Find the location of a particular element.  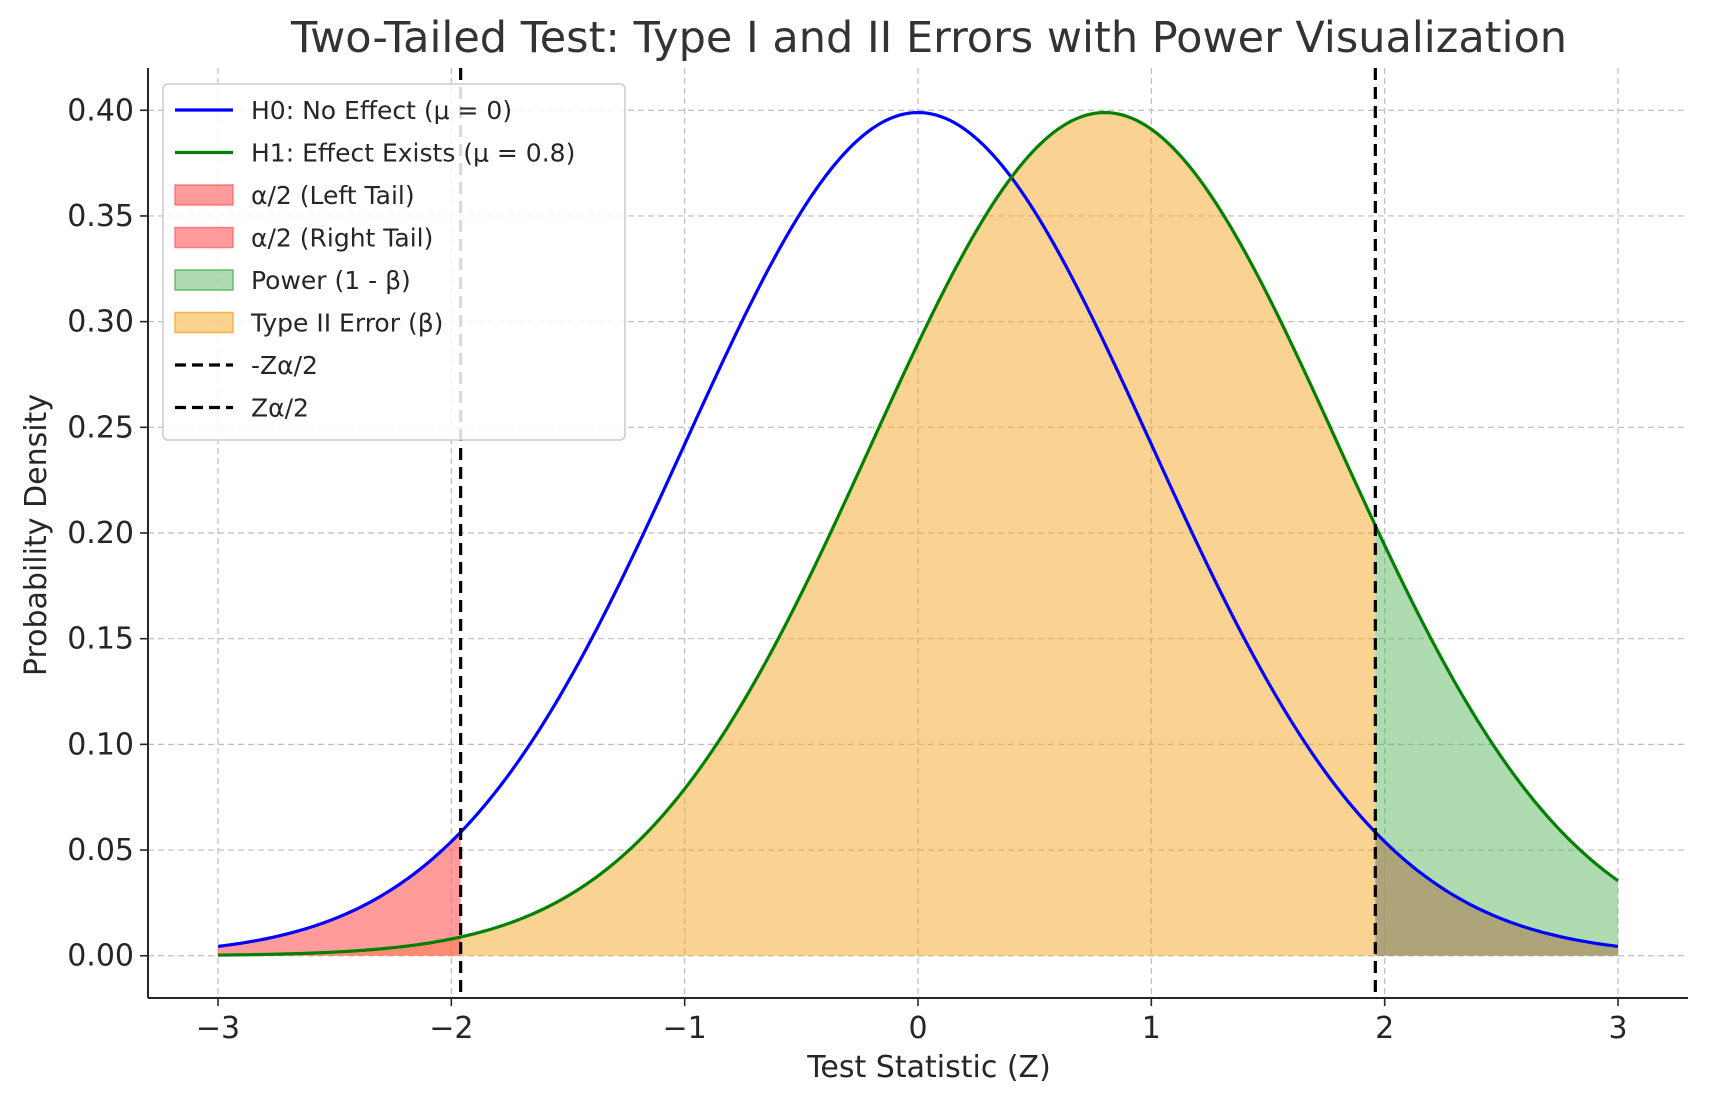

x-tick-label: −1 is located at coordinates (685, 1028).